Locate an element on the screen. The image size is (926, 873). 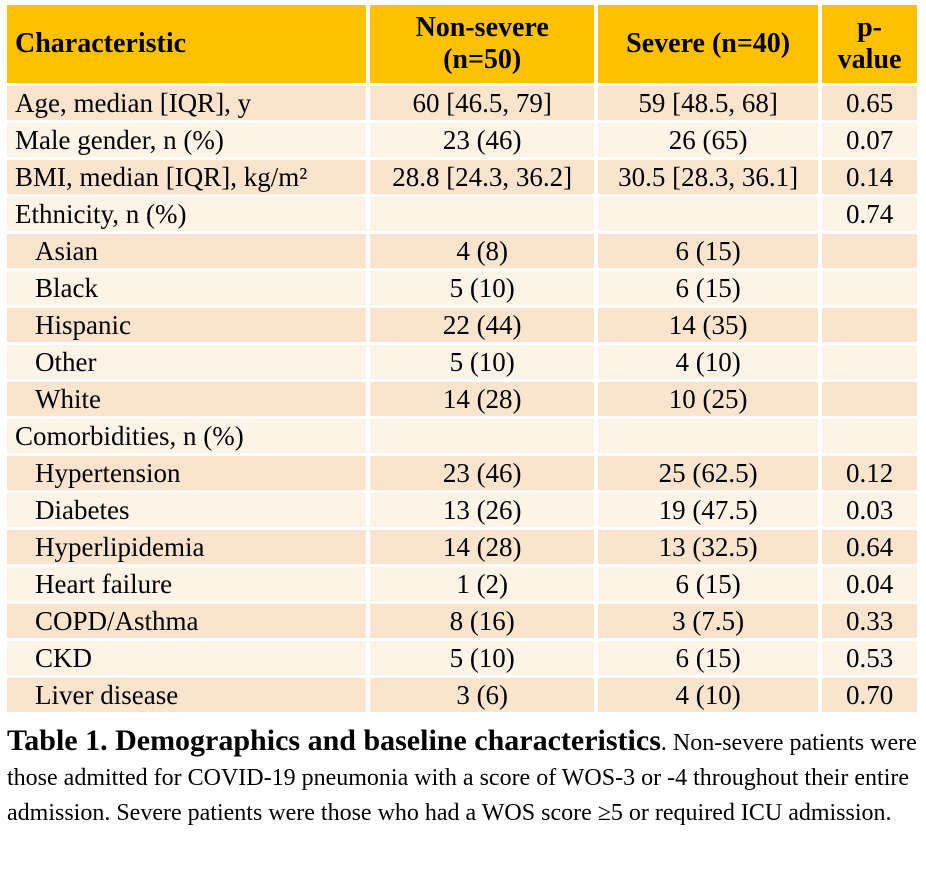
row-label-cell: Comorbidities, n (%) is located at coordinates (187, 436).